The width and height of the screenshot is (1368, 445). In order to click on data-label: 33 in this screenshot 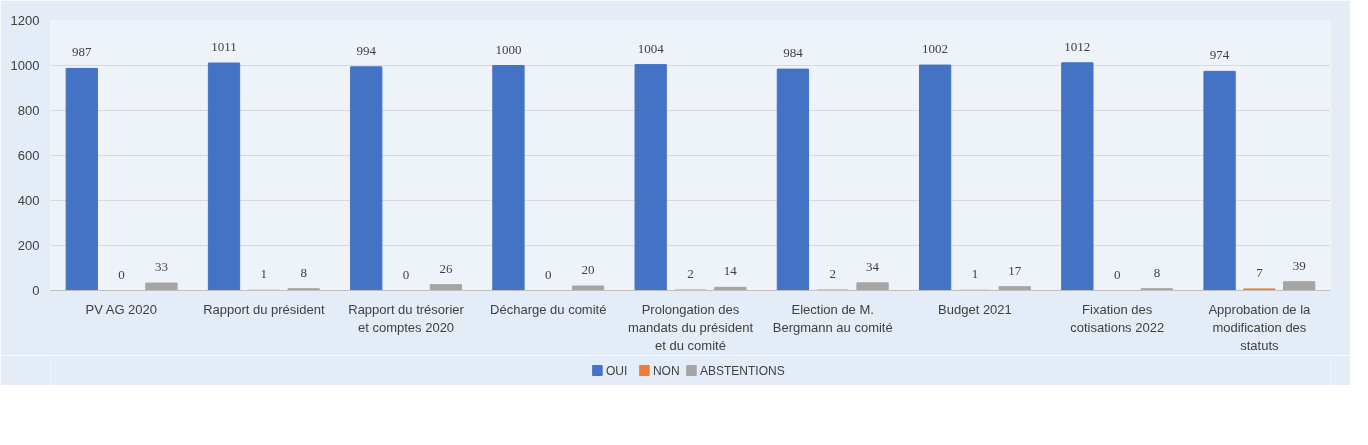, I will do `click(161, 267)`.